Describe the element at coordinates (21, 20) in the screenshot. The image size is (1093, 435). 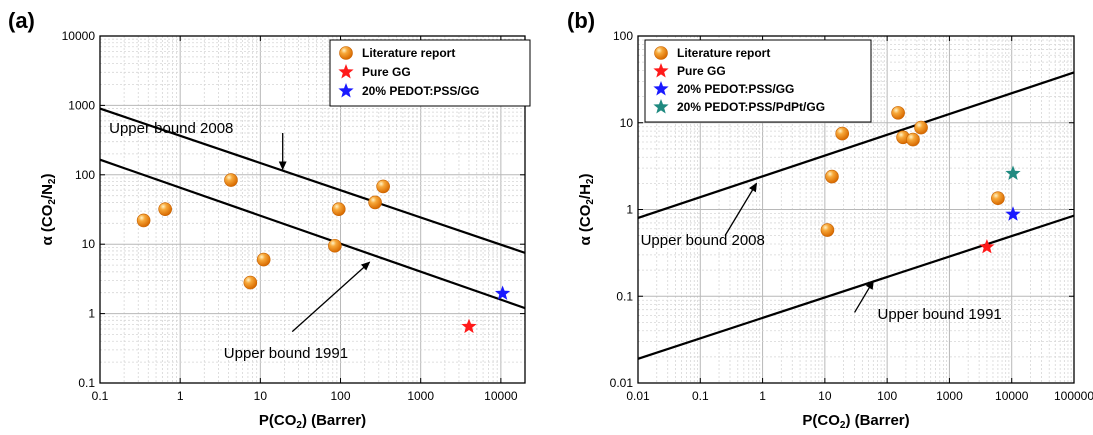
I see `panel-label: (a)` at that location.